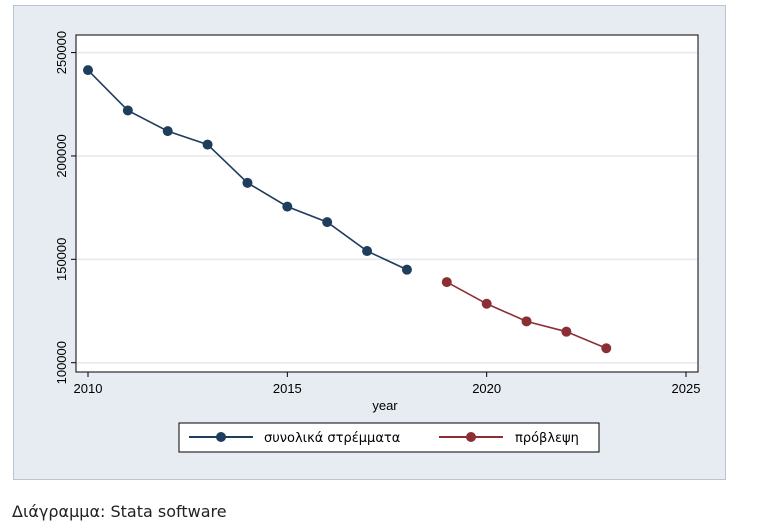  I want to click on y-tick-label: 100000, so click(61, 362).